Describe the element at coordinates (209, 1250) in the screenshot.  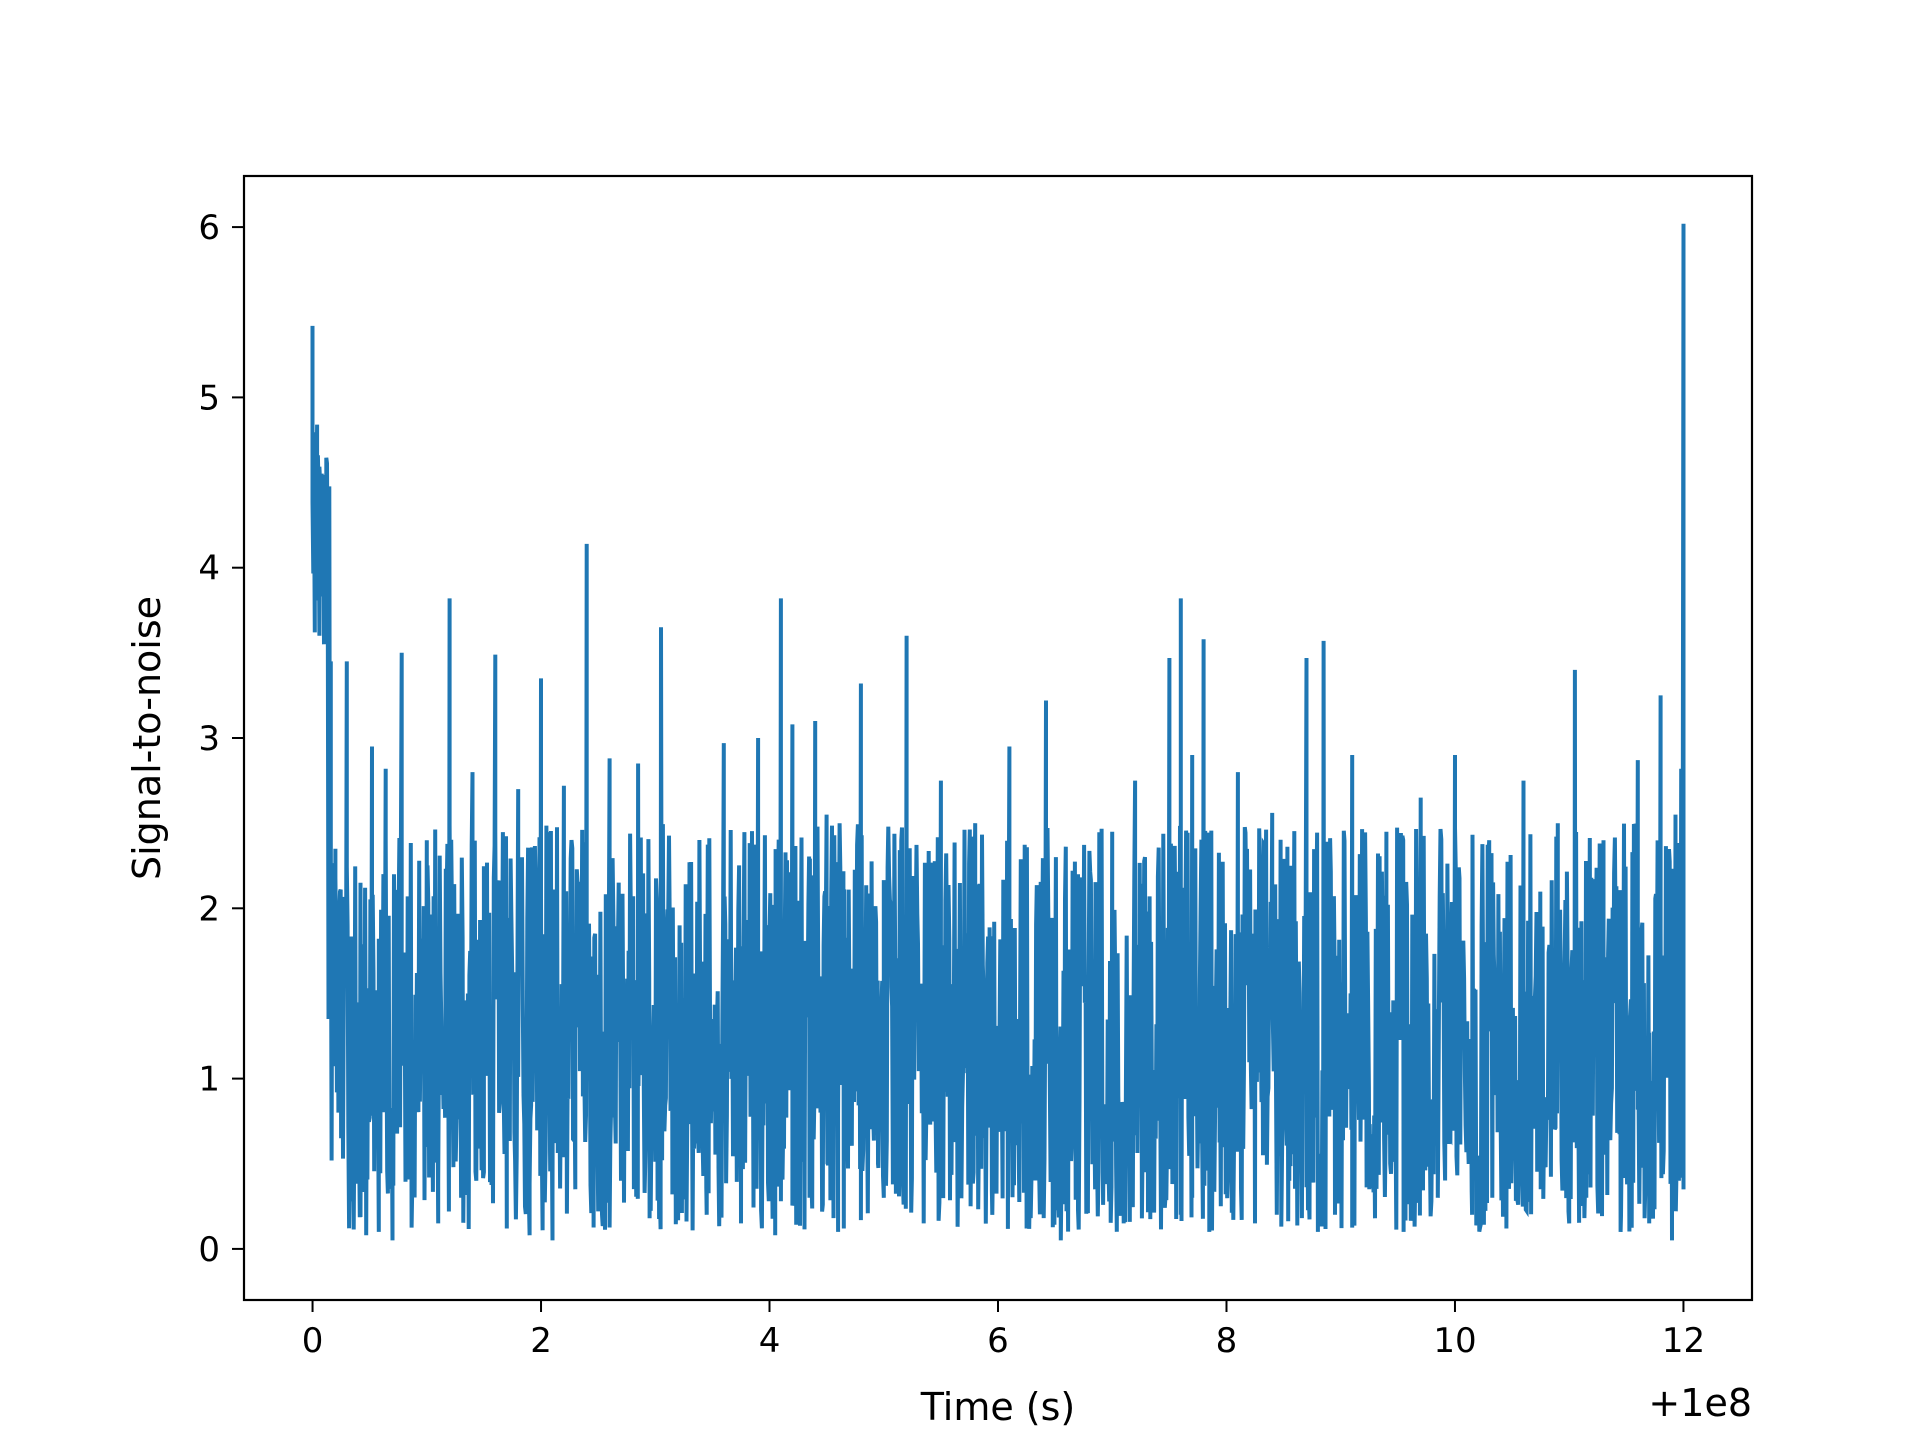
I see `y-tick-label: 0` at that location.